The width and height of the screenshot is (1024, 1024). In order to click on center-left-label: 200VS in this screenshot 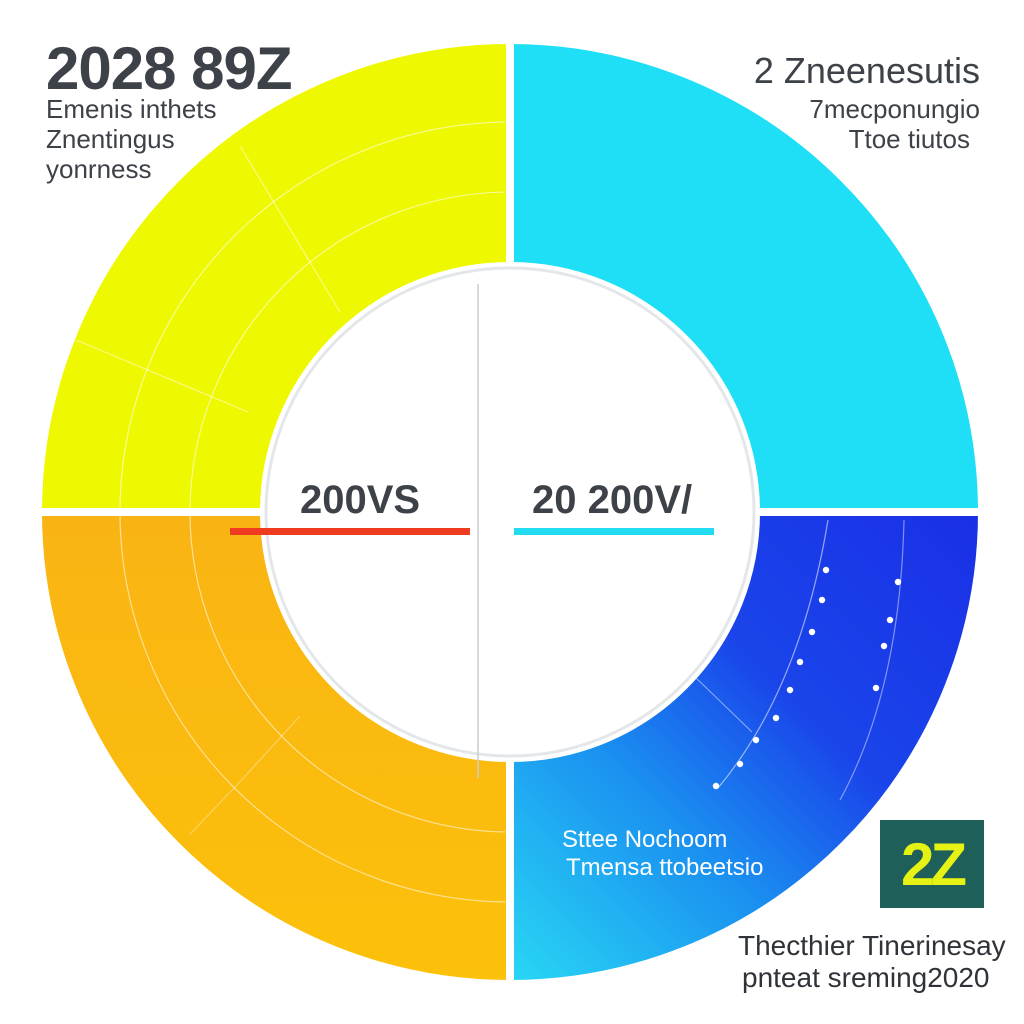, I will do `click(360, 500)`.